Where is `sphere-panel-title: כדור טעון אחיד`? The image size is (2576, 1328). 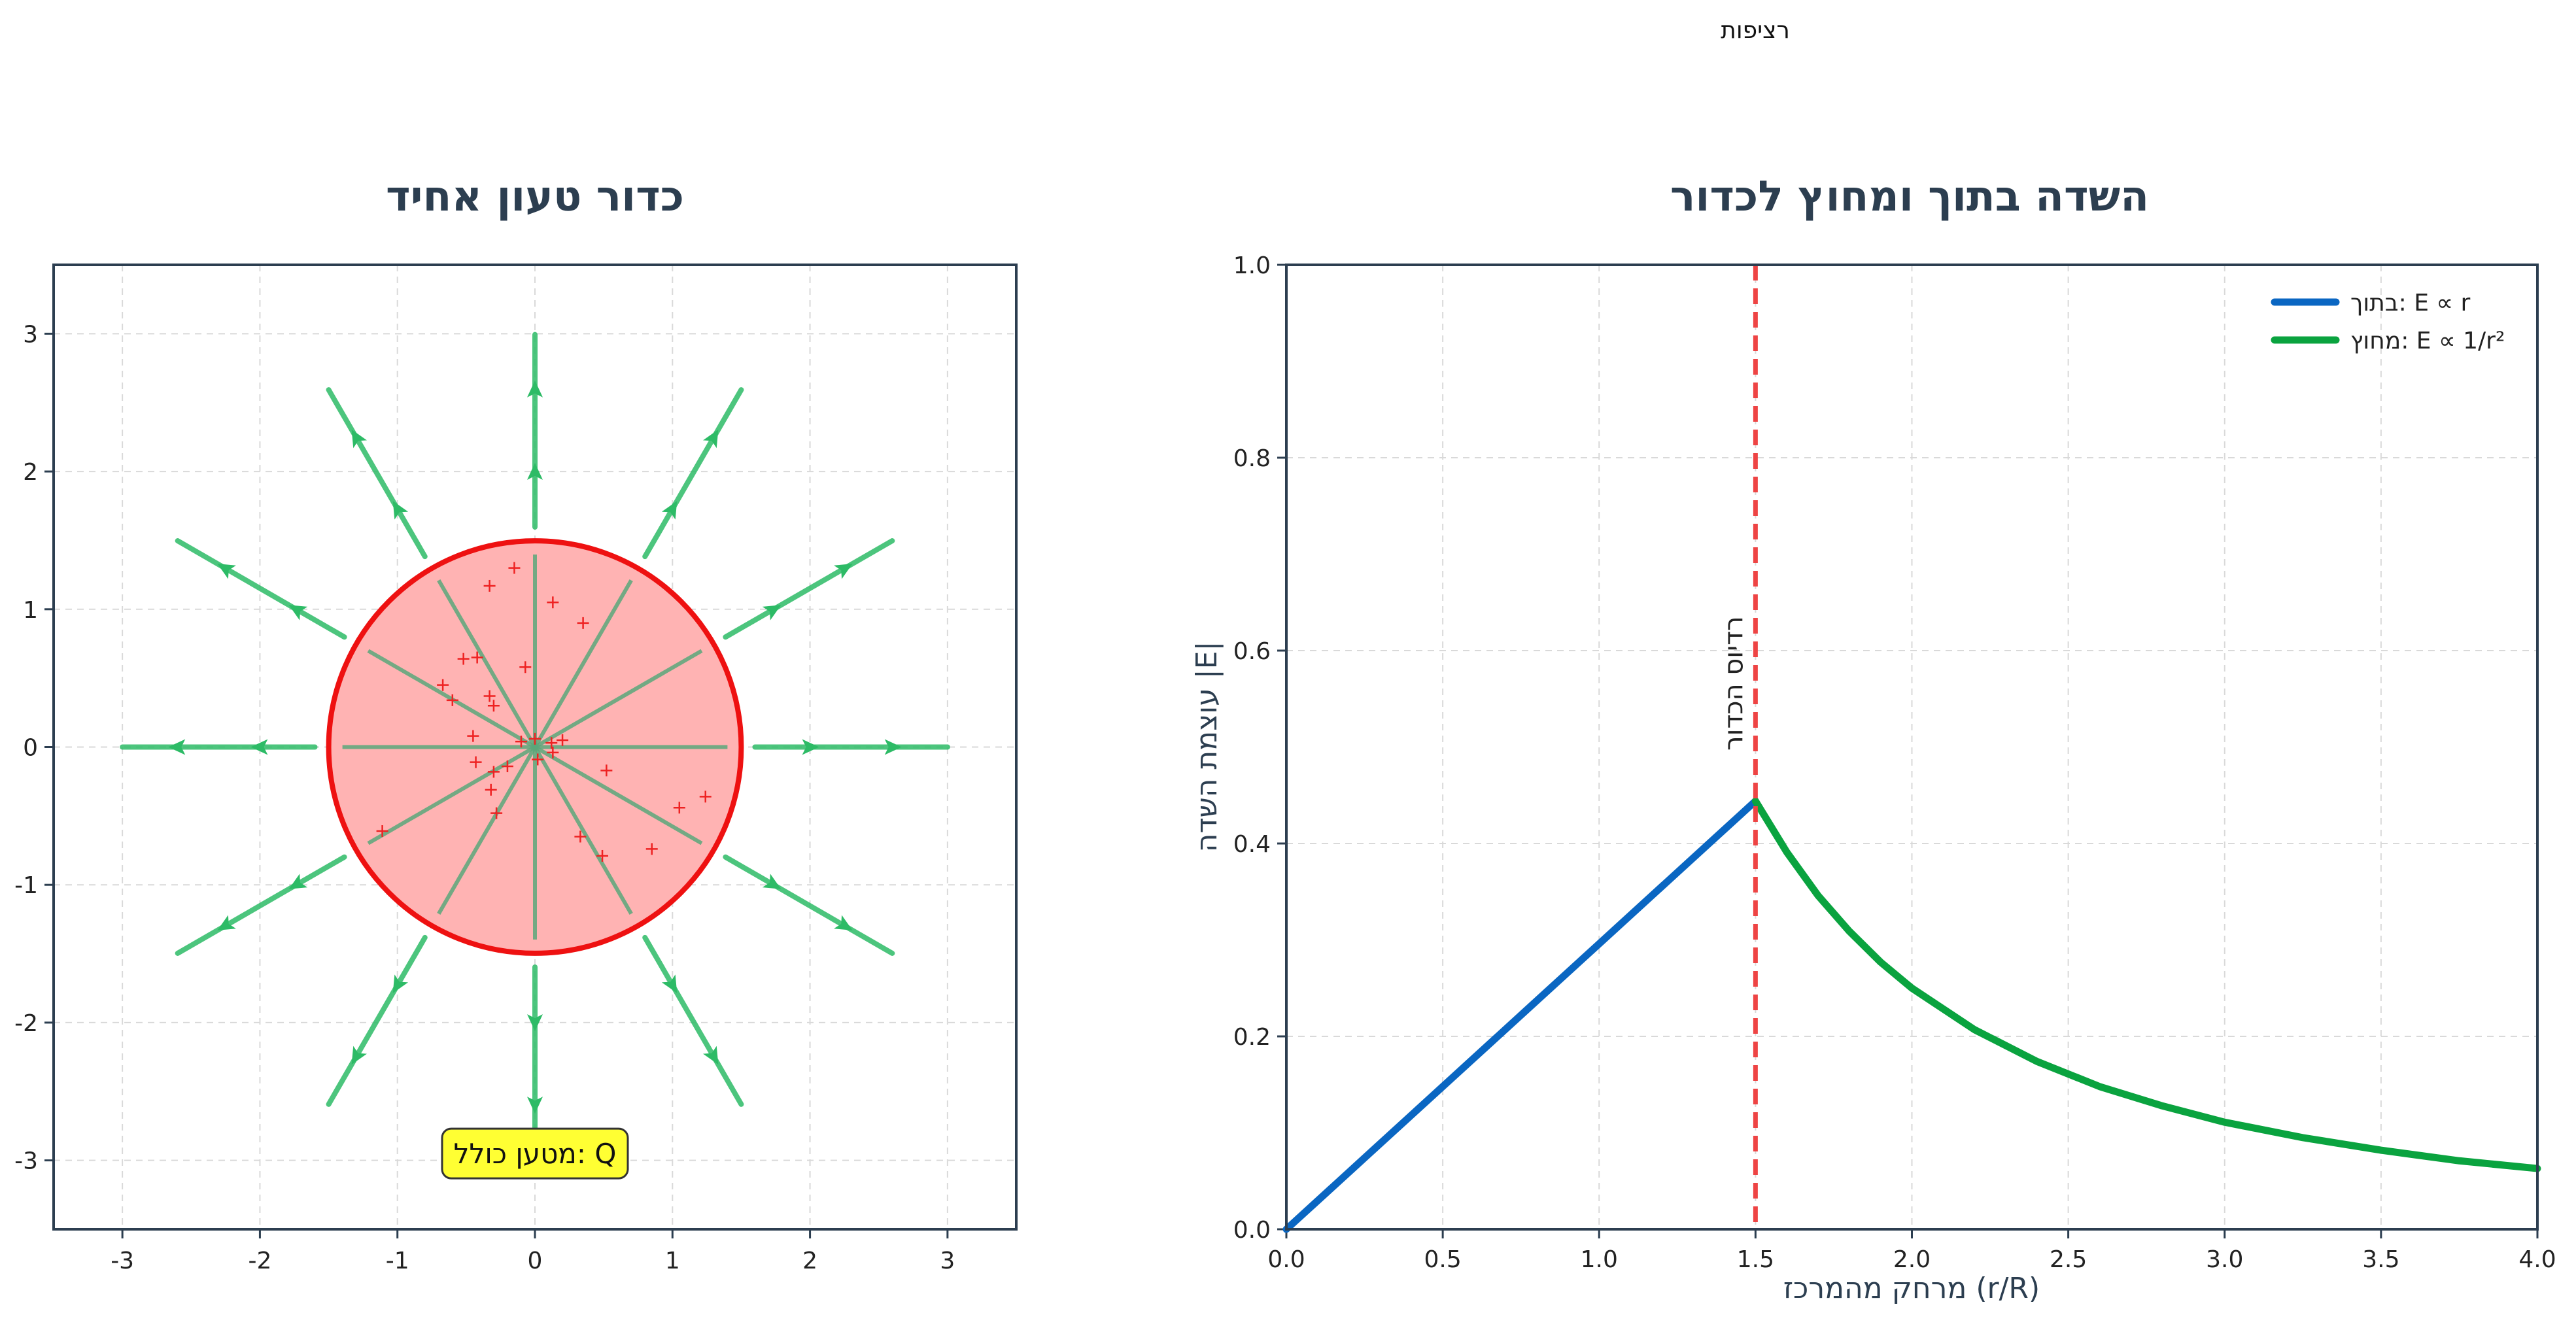 sphere-panel-title: כדור טעון אחיד is located at coordinates (535, 197).